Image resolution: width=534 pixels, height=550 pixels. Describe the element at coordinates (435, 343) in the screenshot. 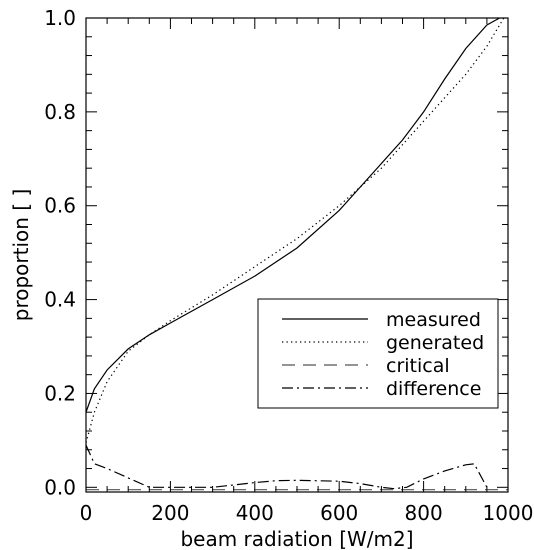

I see `legend-label-generated: generated` at that location.